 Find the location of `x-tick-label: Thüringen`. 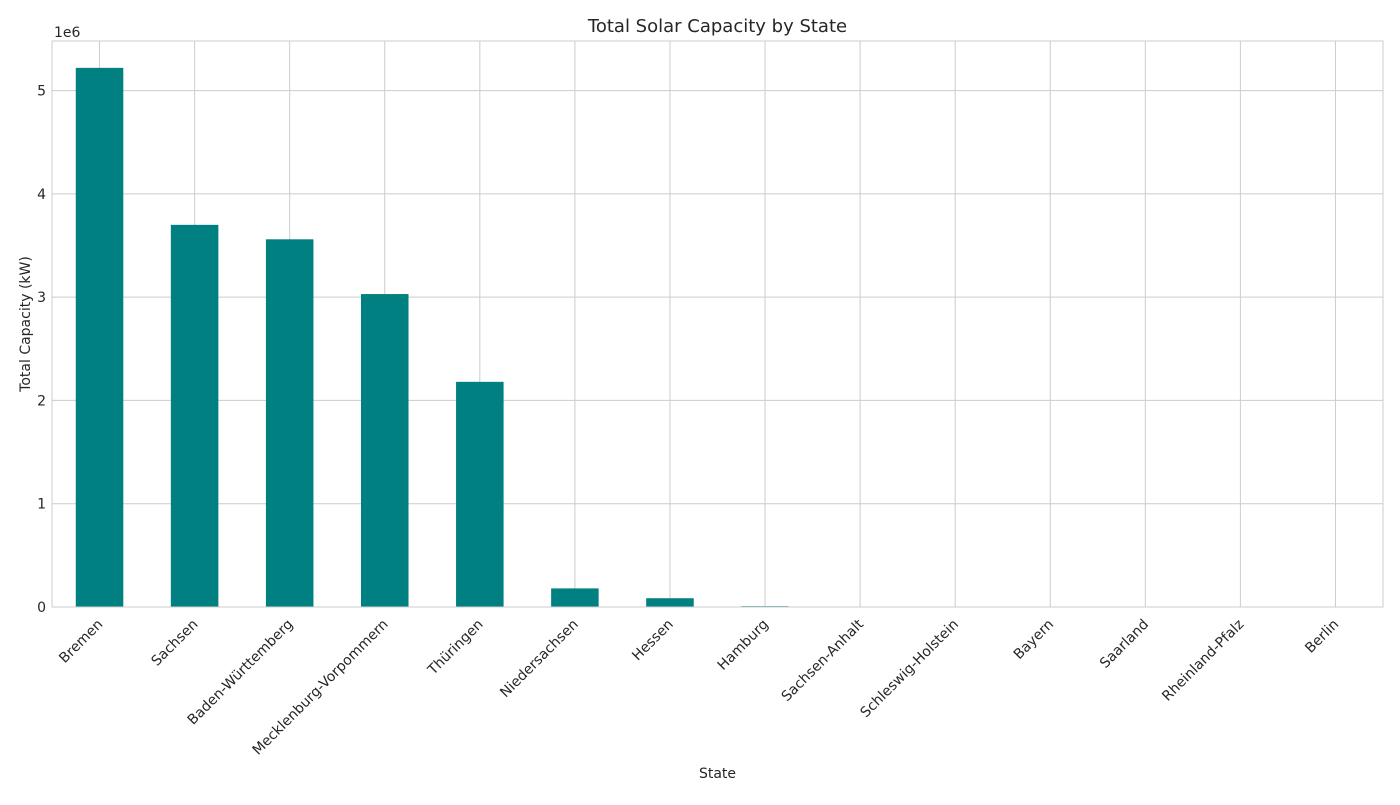

x-tick-label: Thüringen is located at coordinates (455, 648).